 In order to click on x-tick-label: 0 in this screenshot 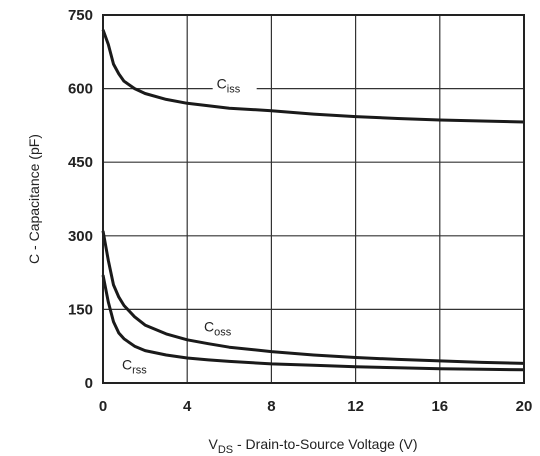, I will do `click(103, 406)`.